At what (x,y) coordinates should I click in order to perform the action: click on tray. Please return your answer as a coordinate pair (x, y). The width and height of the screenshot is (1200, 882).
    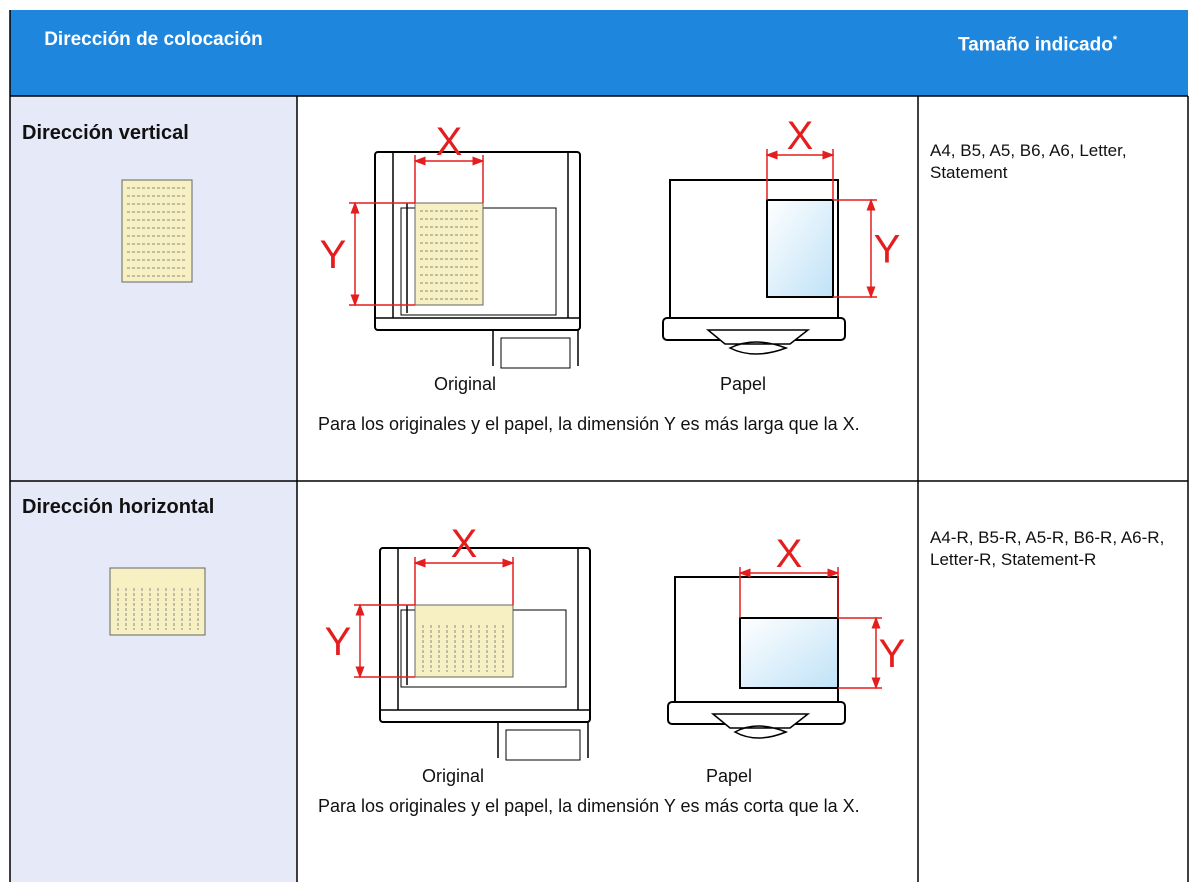
    Looking at the image, I should click on (754, 254).